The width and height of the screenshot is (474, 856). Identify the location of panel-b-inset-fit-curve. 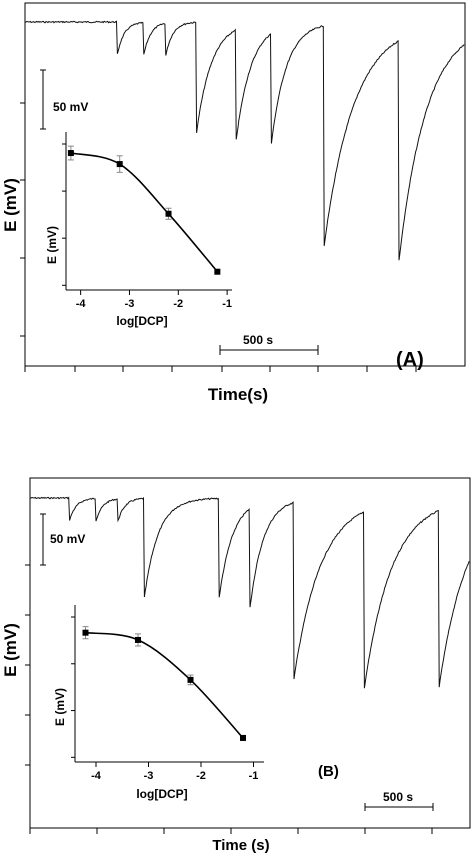
(164, 685).